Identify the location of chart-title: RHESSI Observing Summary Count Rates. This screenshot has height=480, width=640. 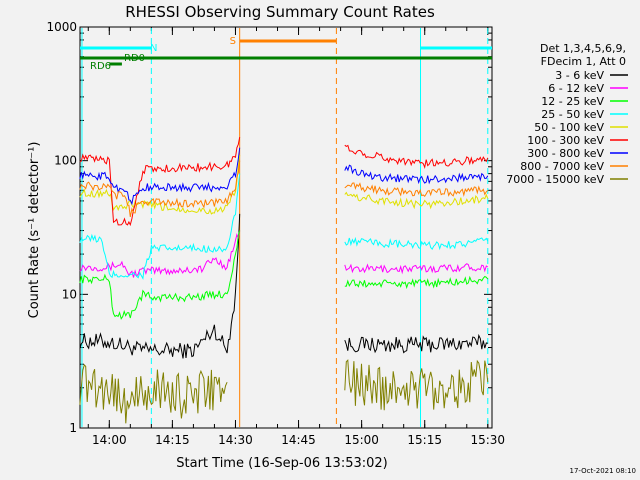
(280, 12).